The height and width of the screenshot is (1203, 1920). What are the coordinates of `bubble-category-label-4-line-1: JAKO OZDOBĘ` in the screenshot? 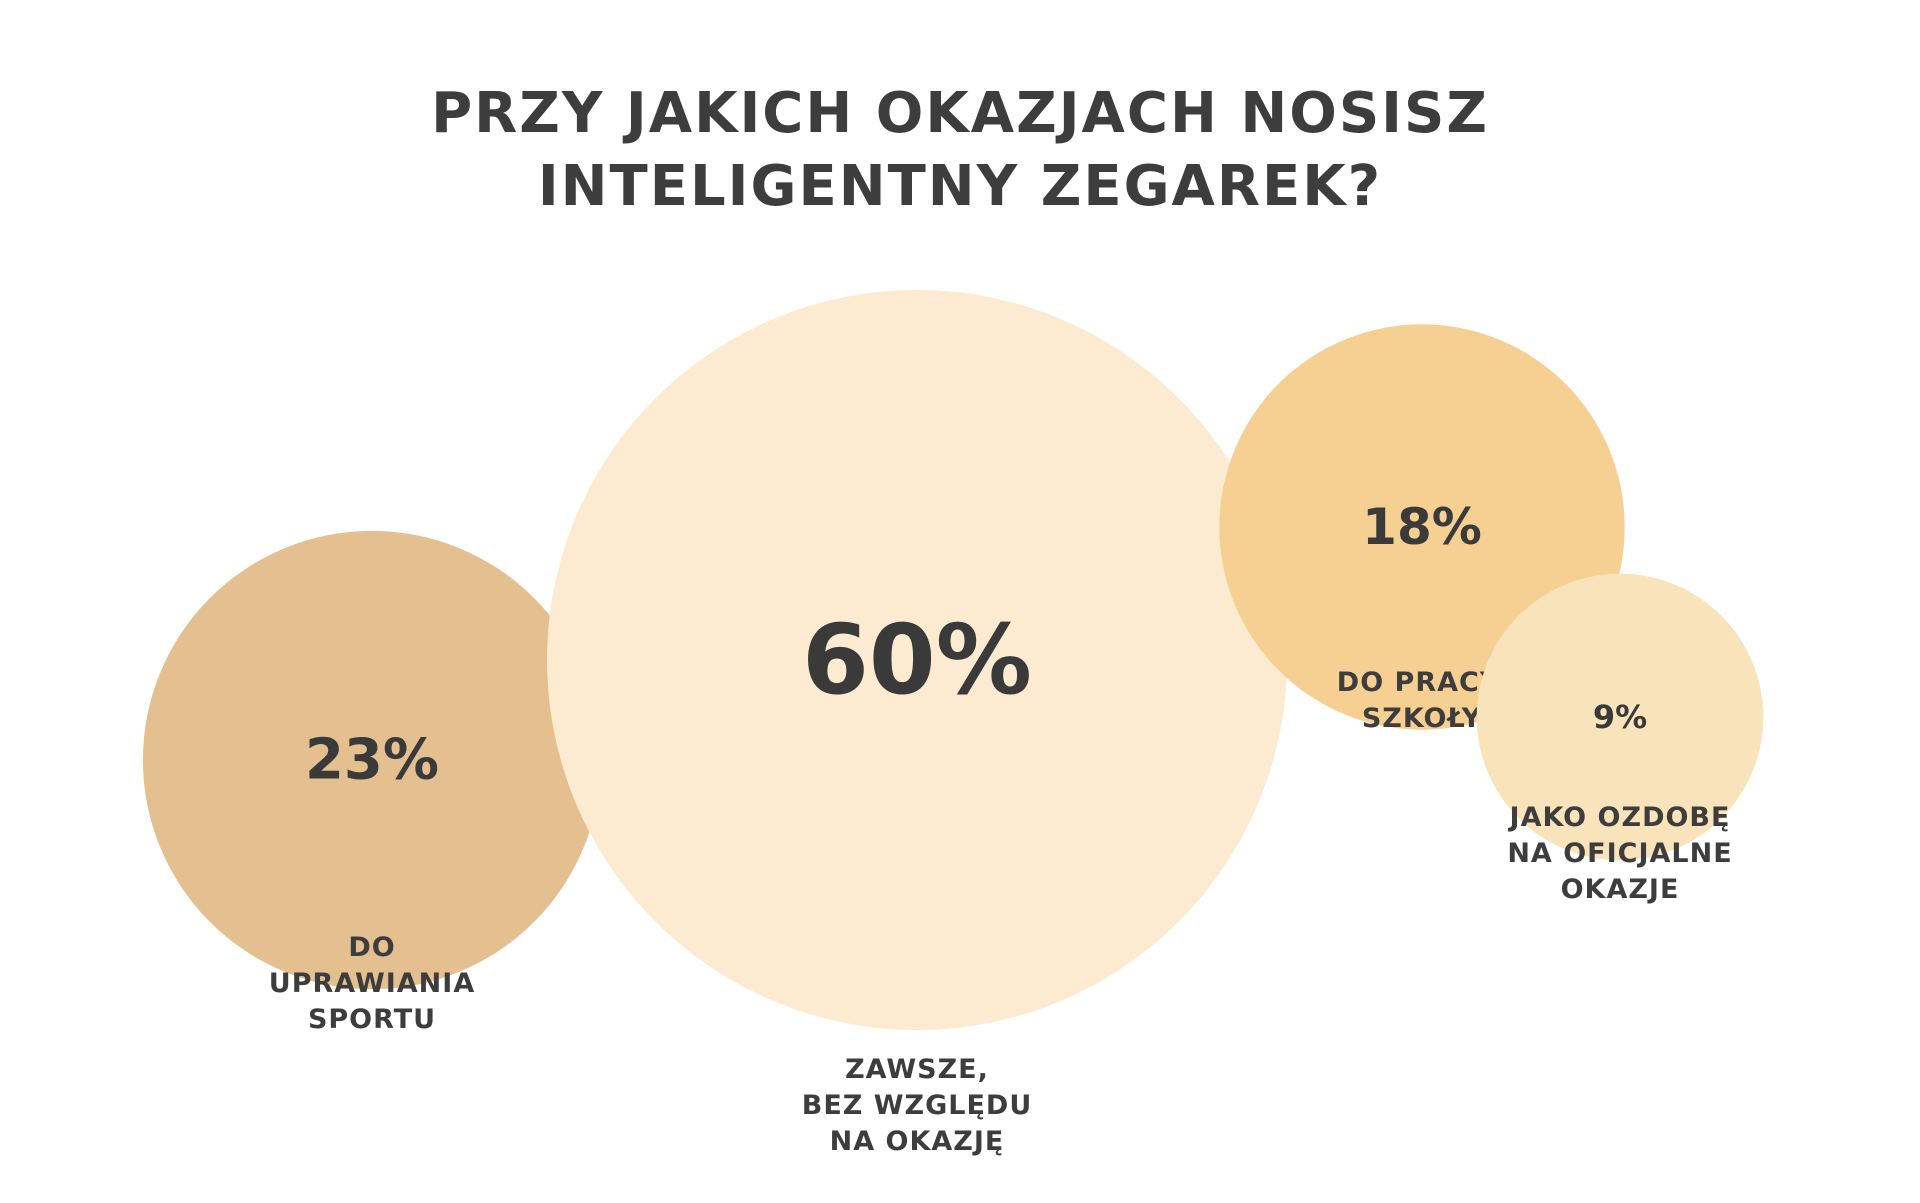 It's located at (1619, 817).